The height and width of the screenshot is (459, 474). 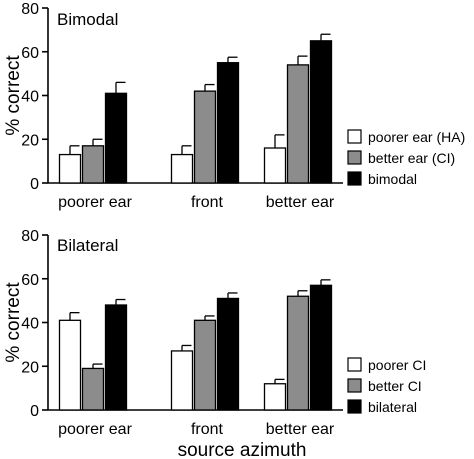 What do you see at coordinates (397, 365) in the screenshot?
I see `legend-label: poorer CI` at bounding box center [397, 365].